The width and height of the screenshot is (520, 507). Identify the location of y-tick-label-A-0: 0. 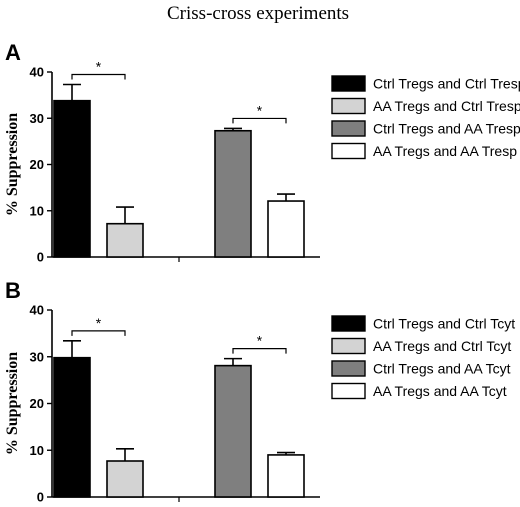
(40, 257).